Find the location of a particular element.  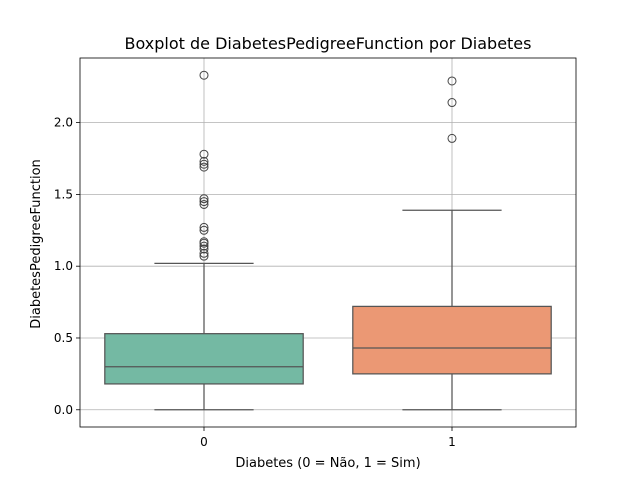

y-axis-label: DiabetesPedigreeFunction is located at coordinates (36, 244).